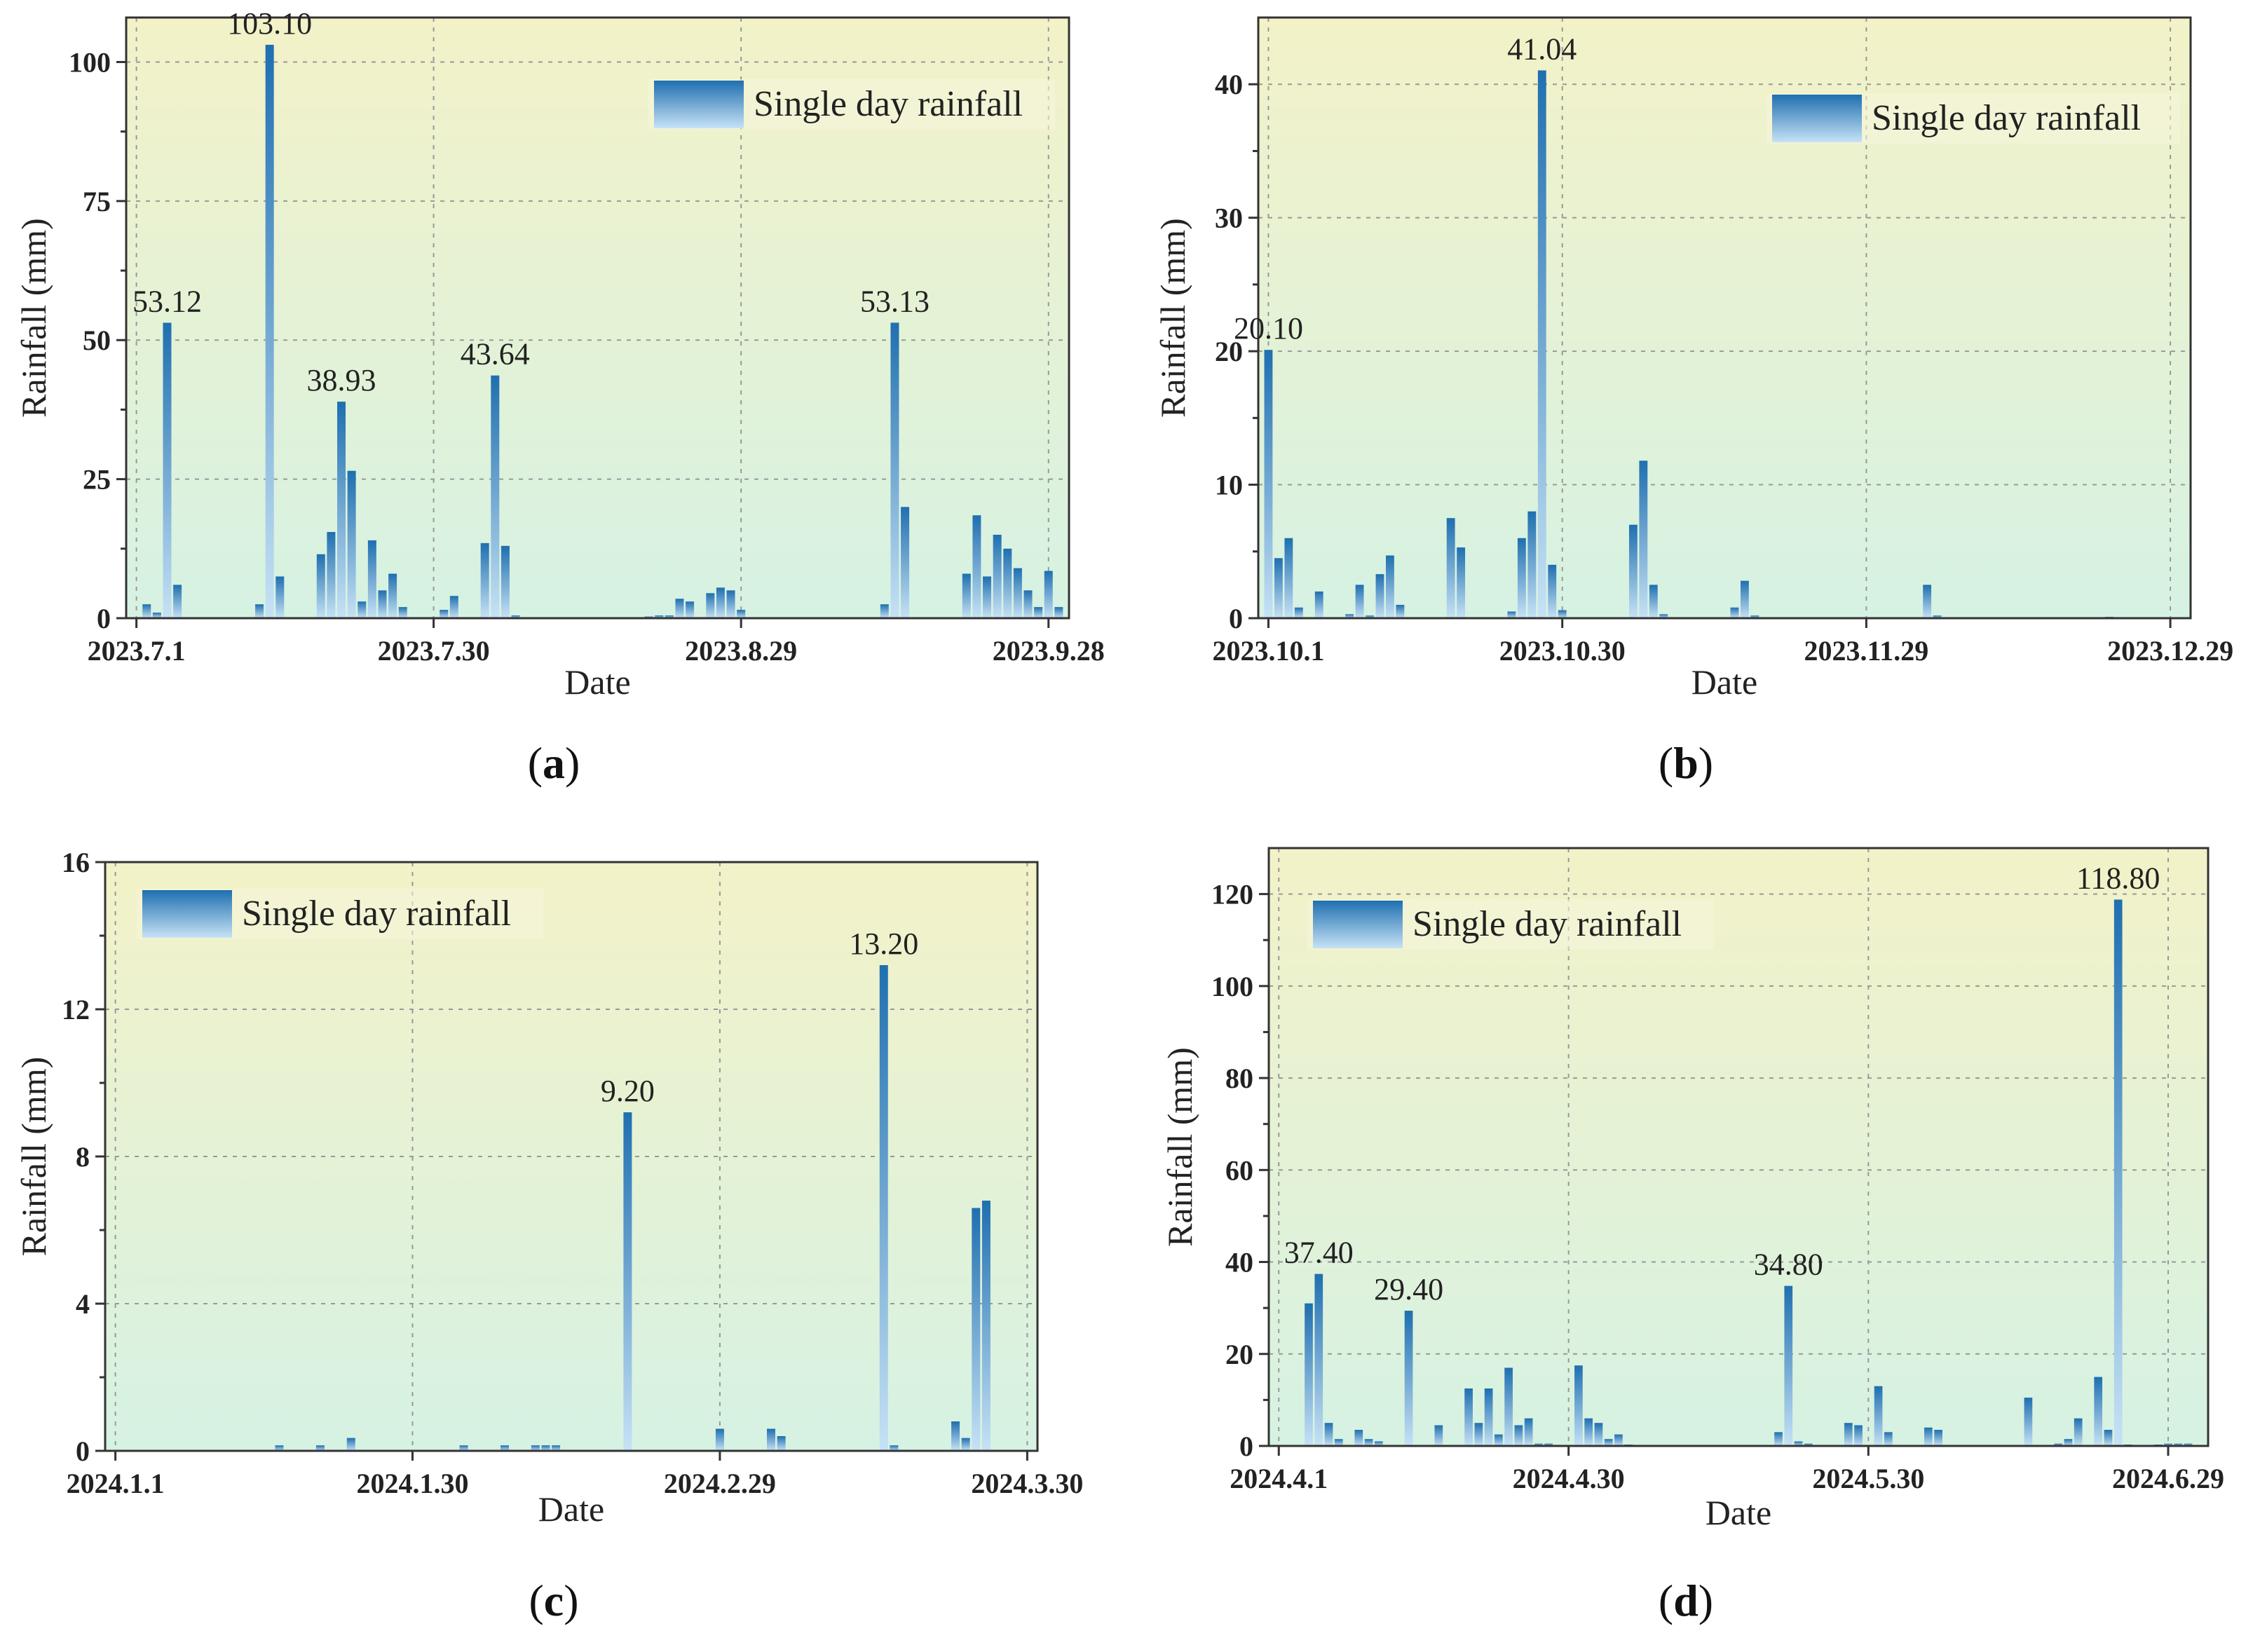  Describe the element at coordinates (1569, 1478) in the screenshot. I see `x-tick-label: 2024.4.30` at that location.